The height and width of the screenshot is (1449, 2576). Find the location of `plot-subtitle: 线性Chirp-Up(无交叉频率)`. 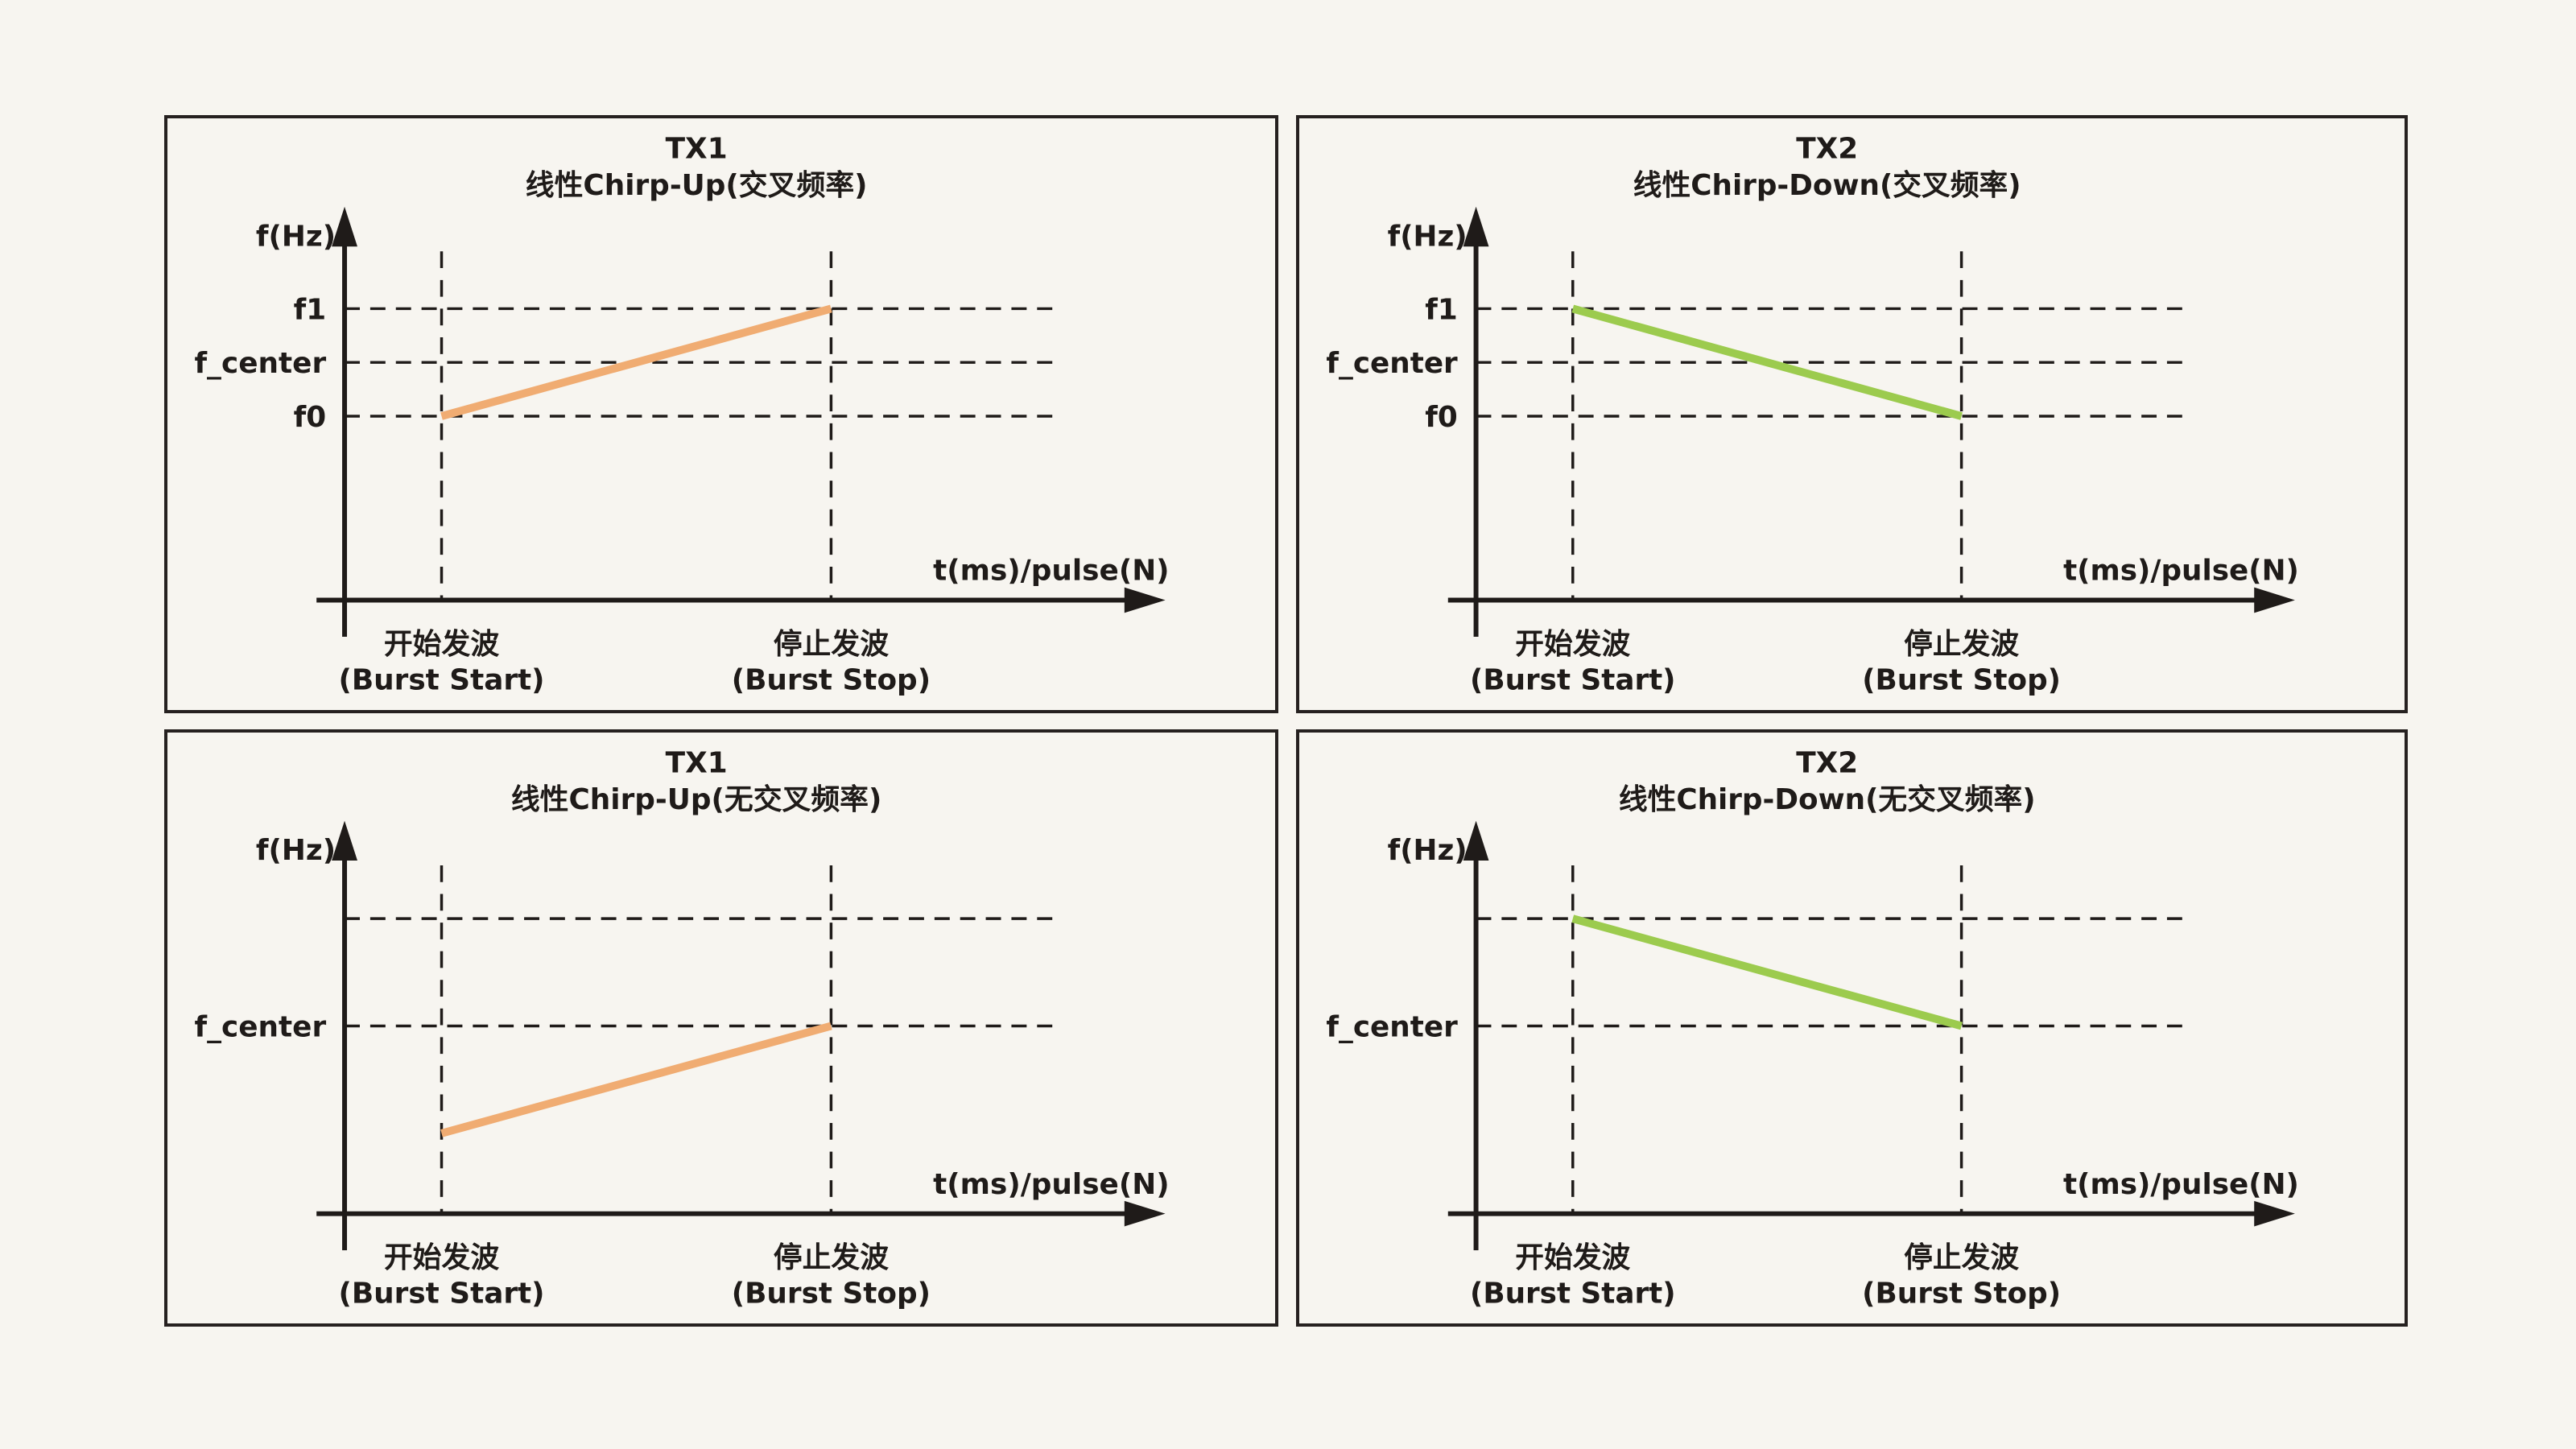

plot-subtitle: 线性Chirp-Up(无交叉频率) is located at coordinates (696, 799).